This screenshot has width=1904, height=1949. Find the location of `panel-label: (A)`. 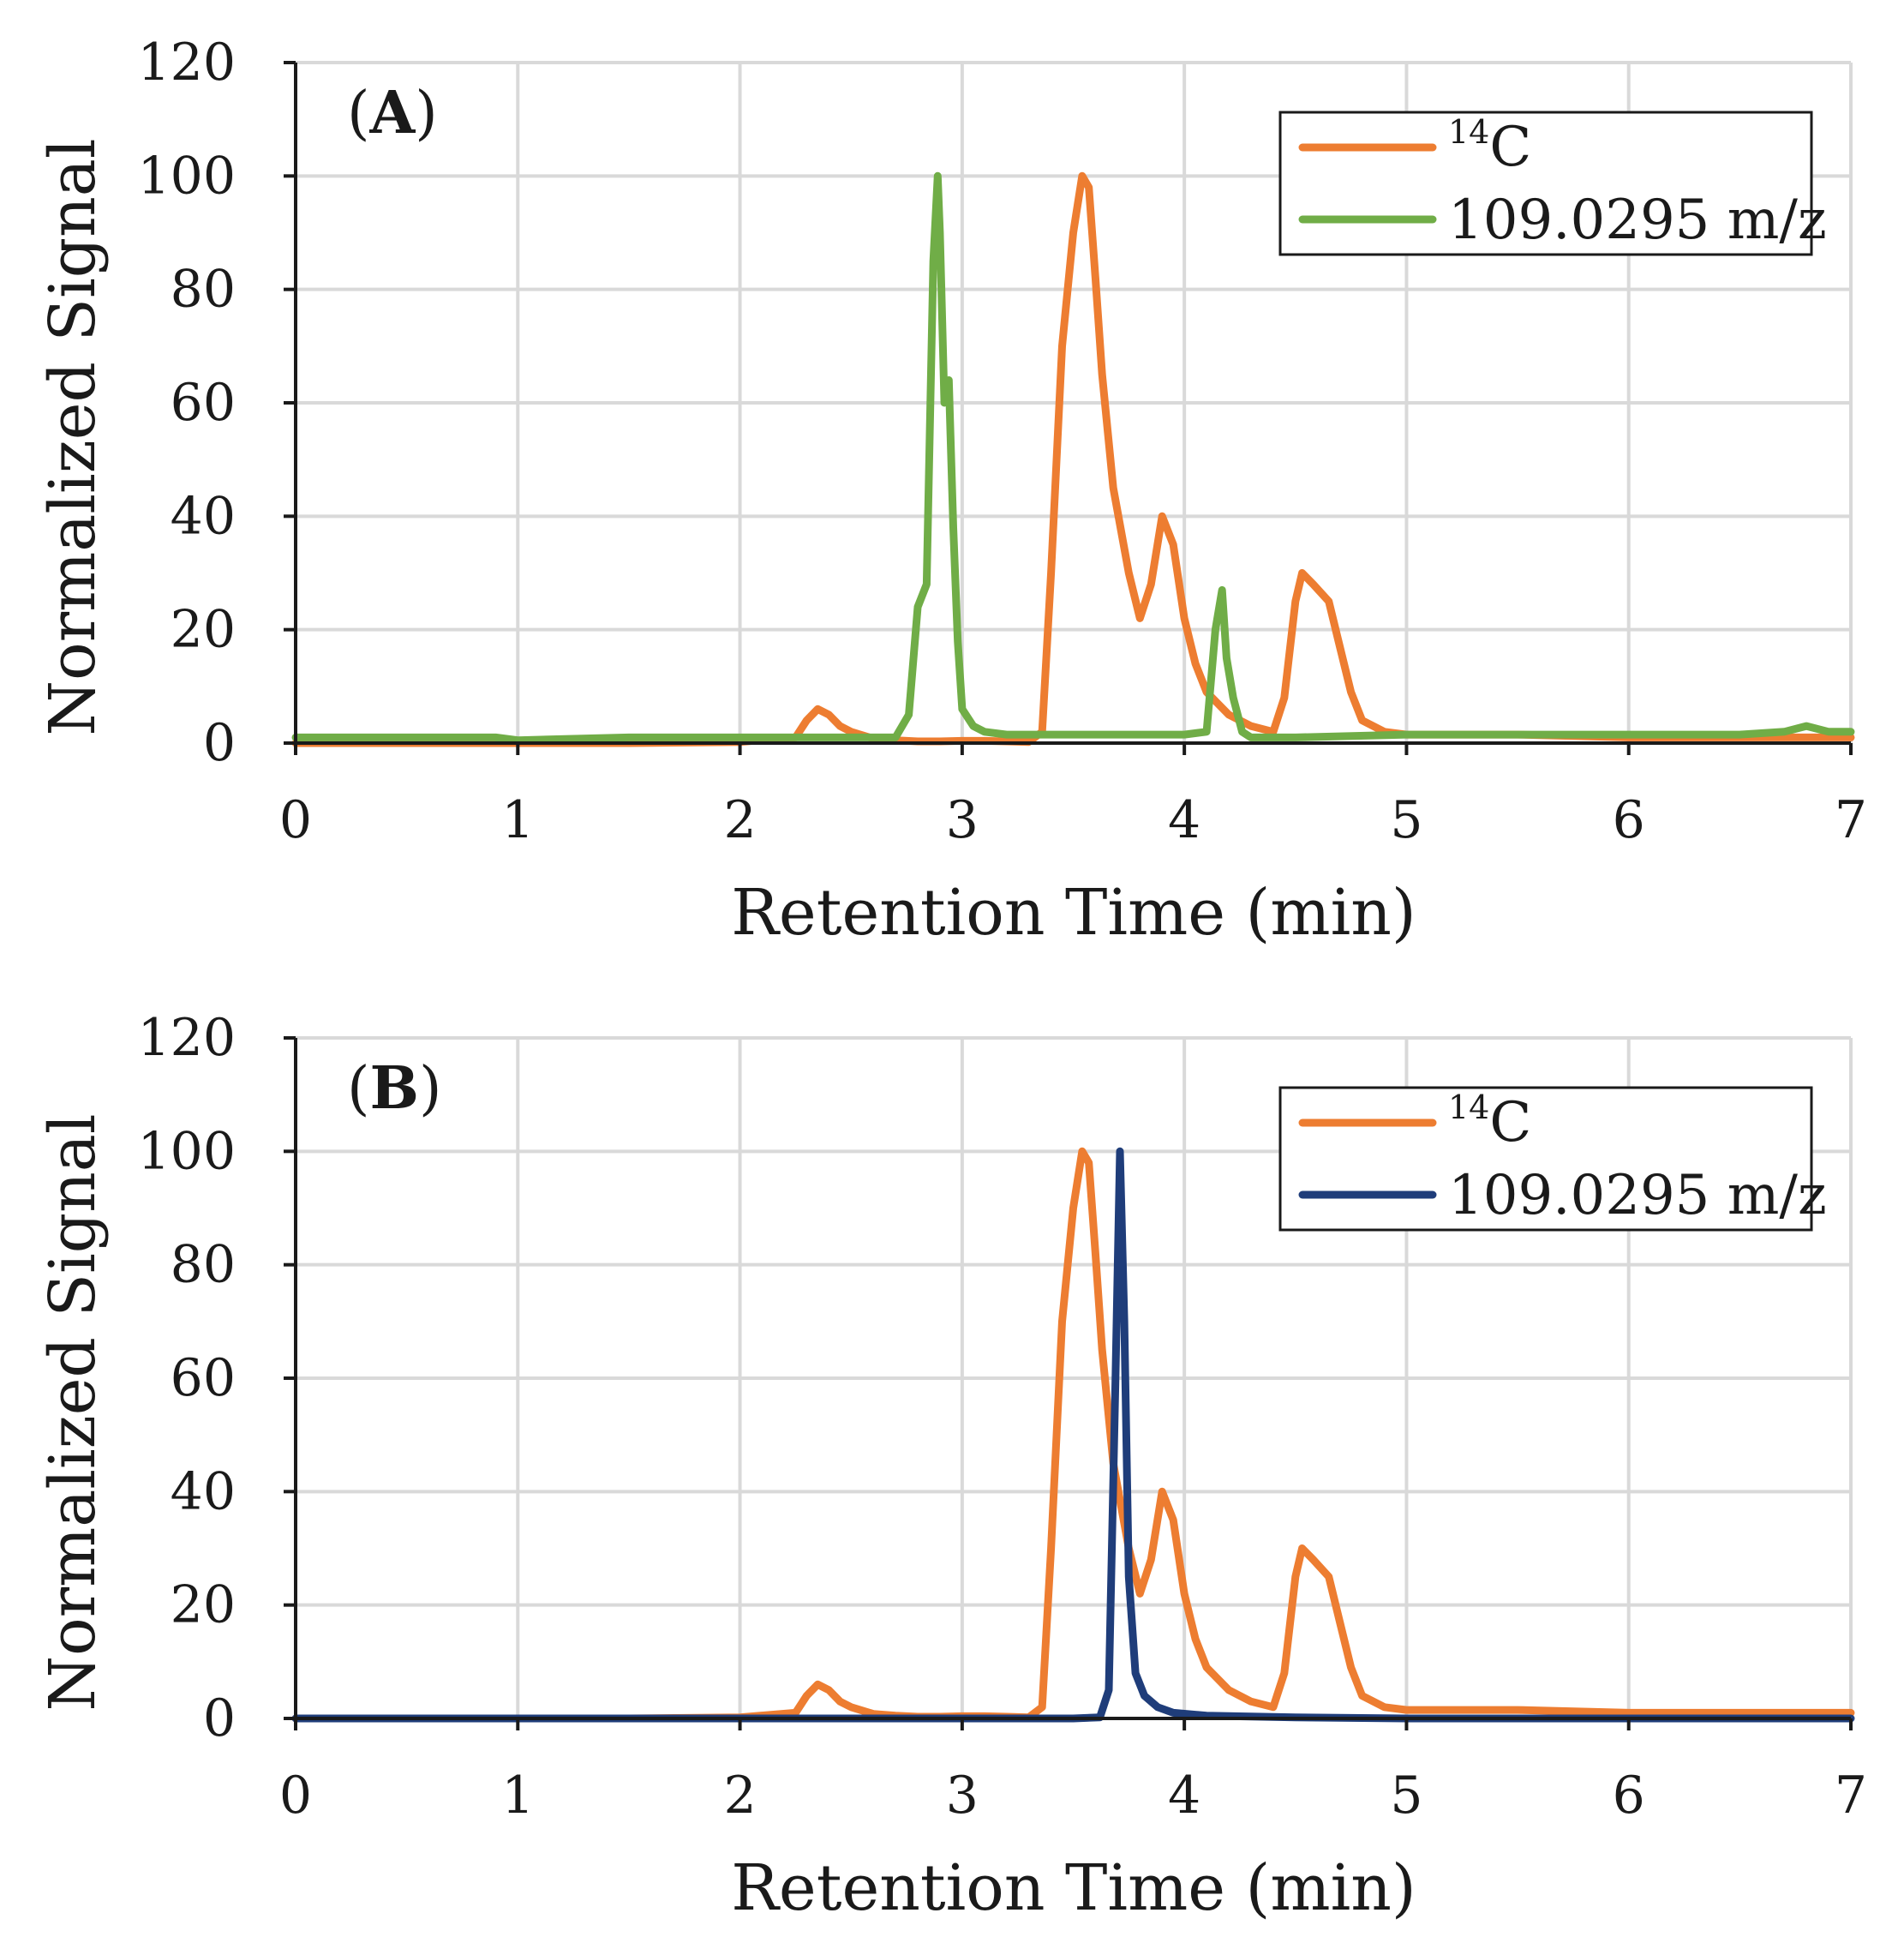

panel-label: (A) is located at coordinates (393, 113).